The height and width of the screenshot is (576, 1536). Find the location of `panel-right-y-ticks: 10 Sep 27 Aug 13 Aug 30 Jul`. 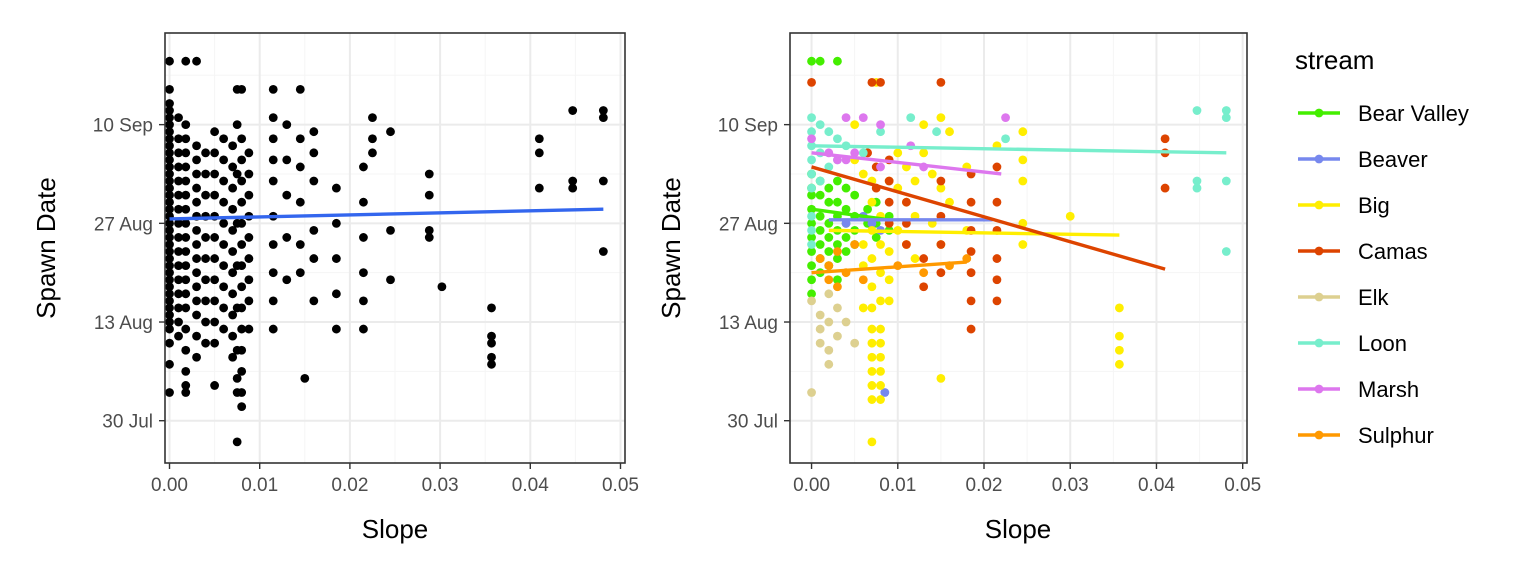

panel-right-y-ticks: 10 Sep 27 Aug 13 Aug 30 Jul is located at coordinates (754, 274).